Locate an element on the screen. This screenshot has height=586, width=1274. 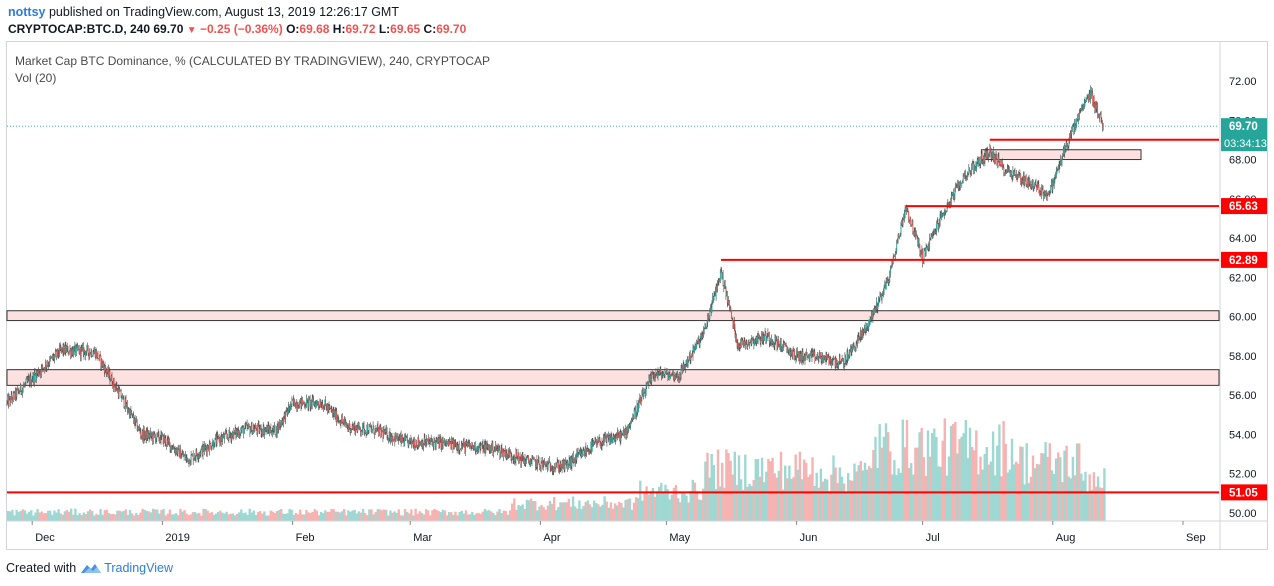
author-name: nottsy is located at coordinates (27, 12).